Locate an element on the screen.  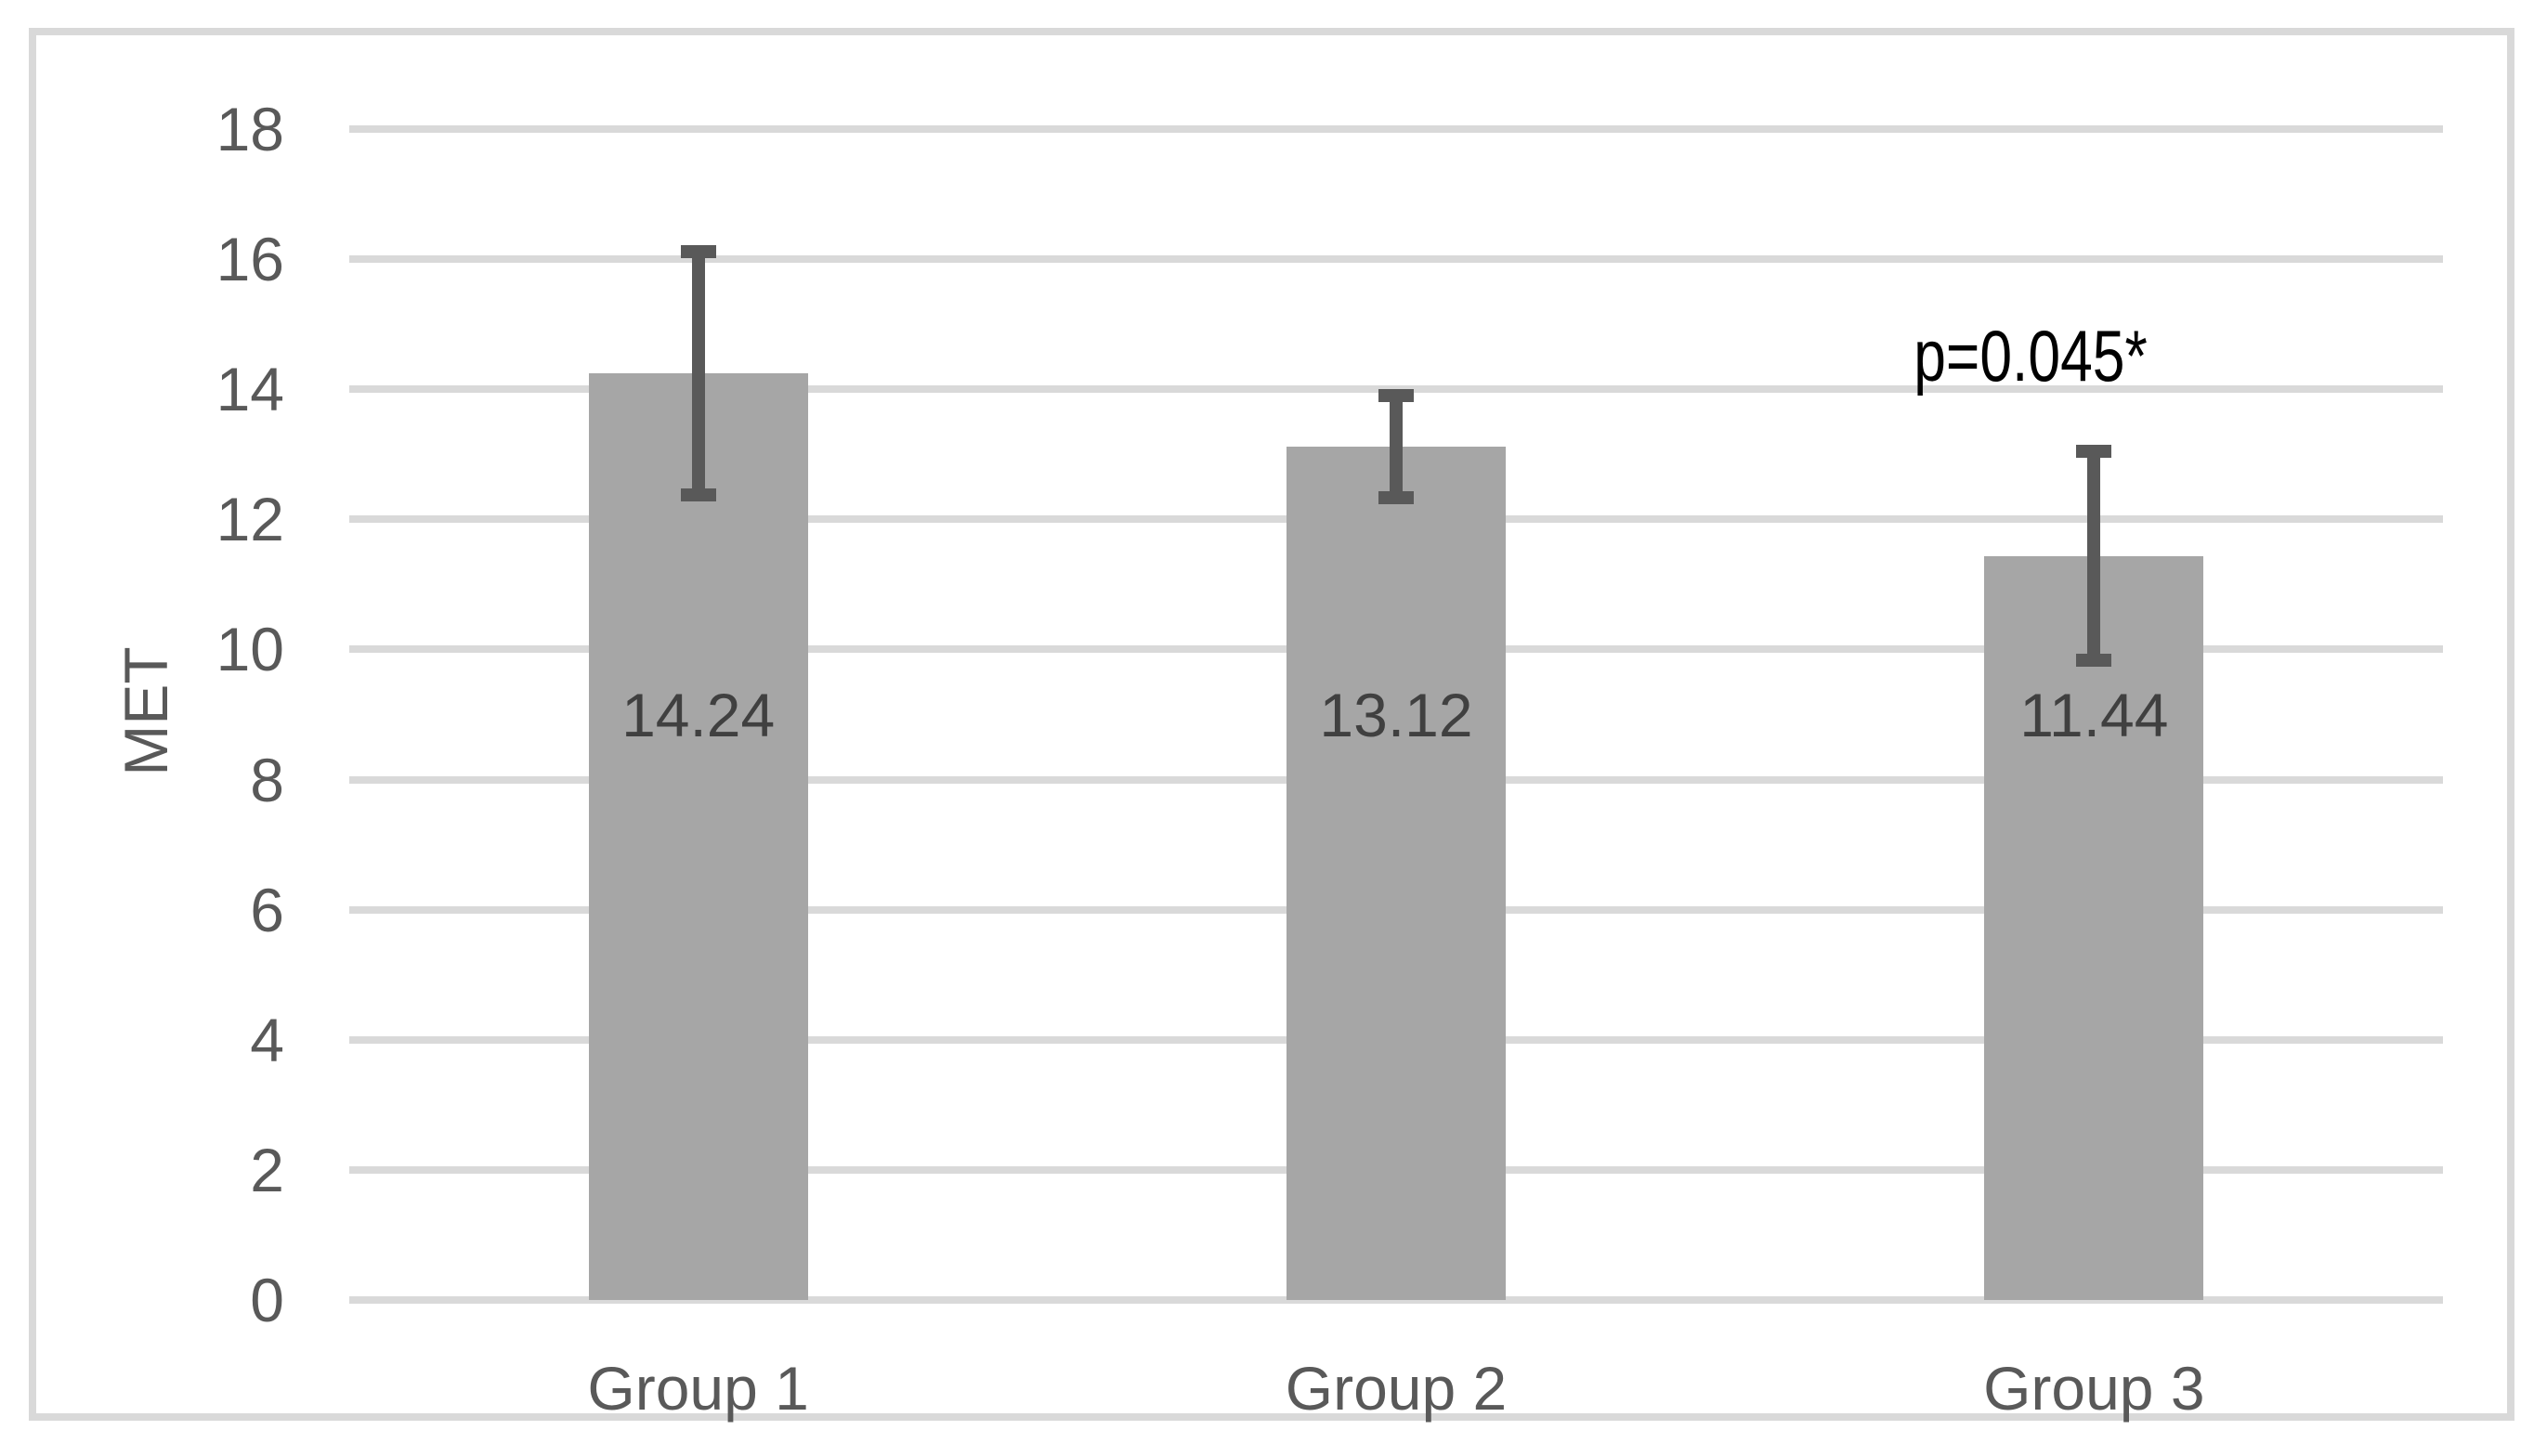
x-category-label: Group 3 is located at coordinates (2094, 1388).